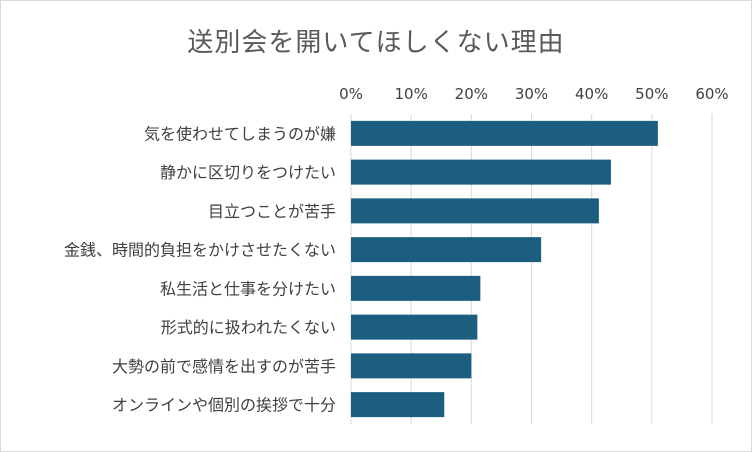  What do you see at coordinates (591, 94) in the screenshot?
I see `x-tick-label: 40%` at bounding box center [591, 94].